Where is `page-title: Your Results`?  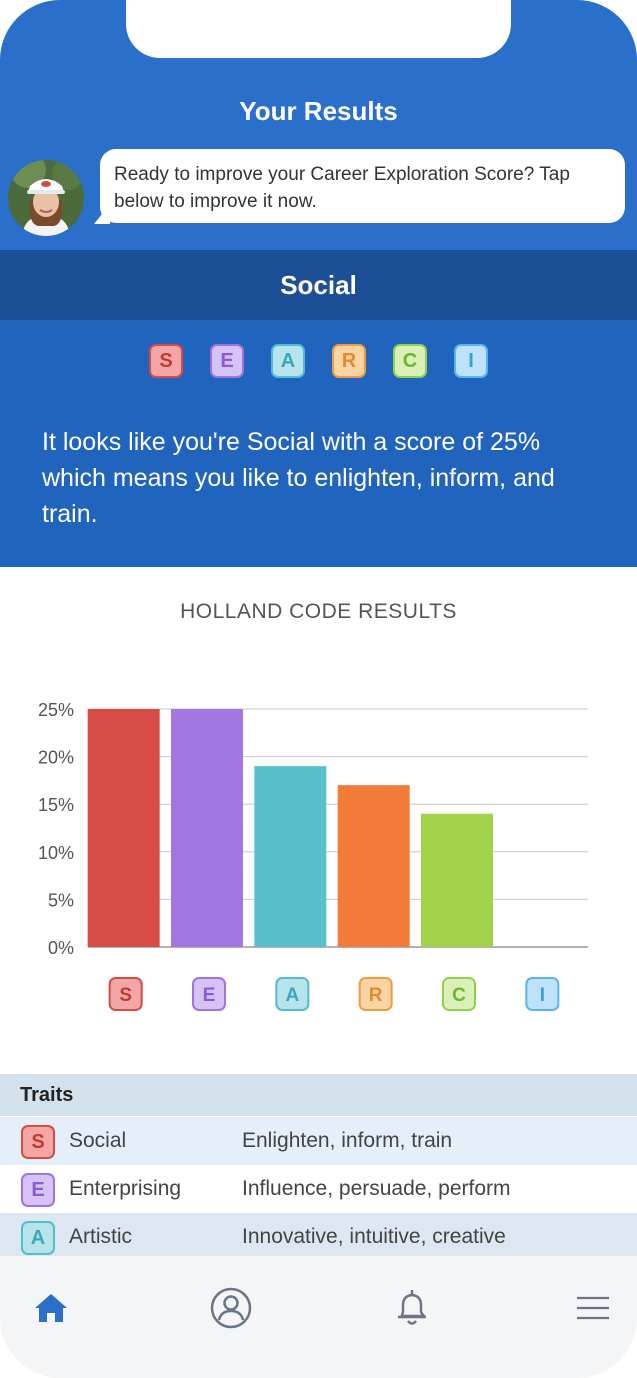 page-title: Your Results is located at coordinates (318, 111).